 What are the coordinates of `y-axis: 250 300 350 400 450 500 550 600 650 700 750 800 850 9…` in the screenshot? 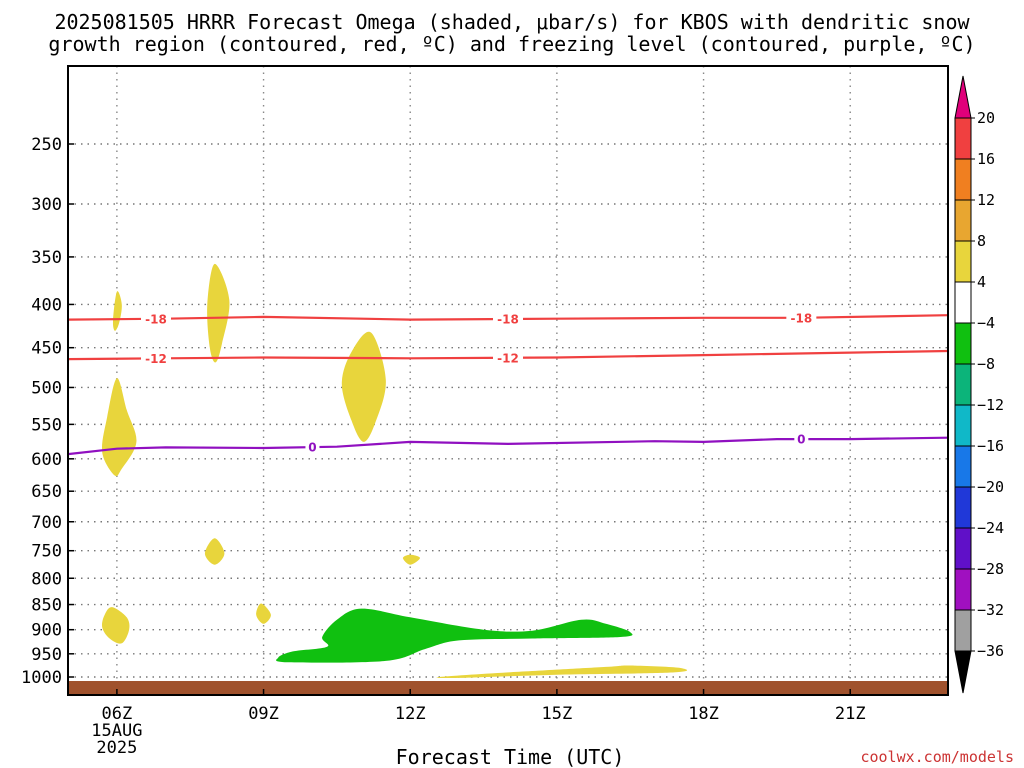 It's located at (47, 411).